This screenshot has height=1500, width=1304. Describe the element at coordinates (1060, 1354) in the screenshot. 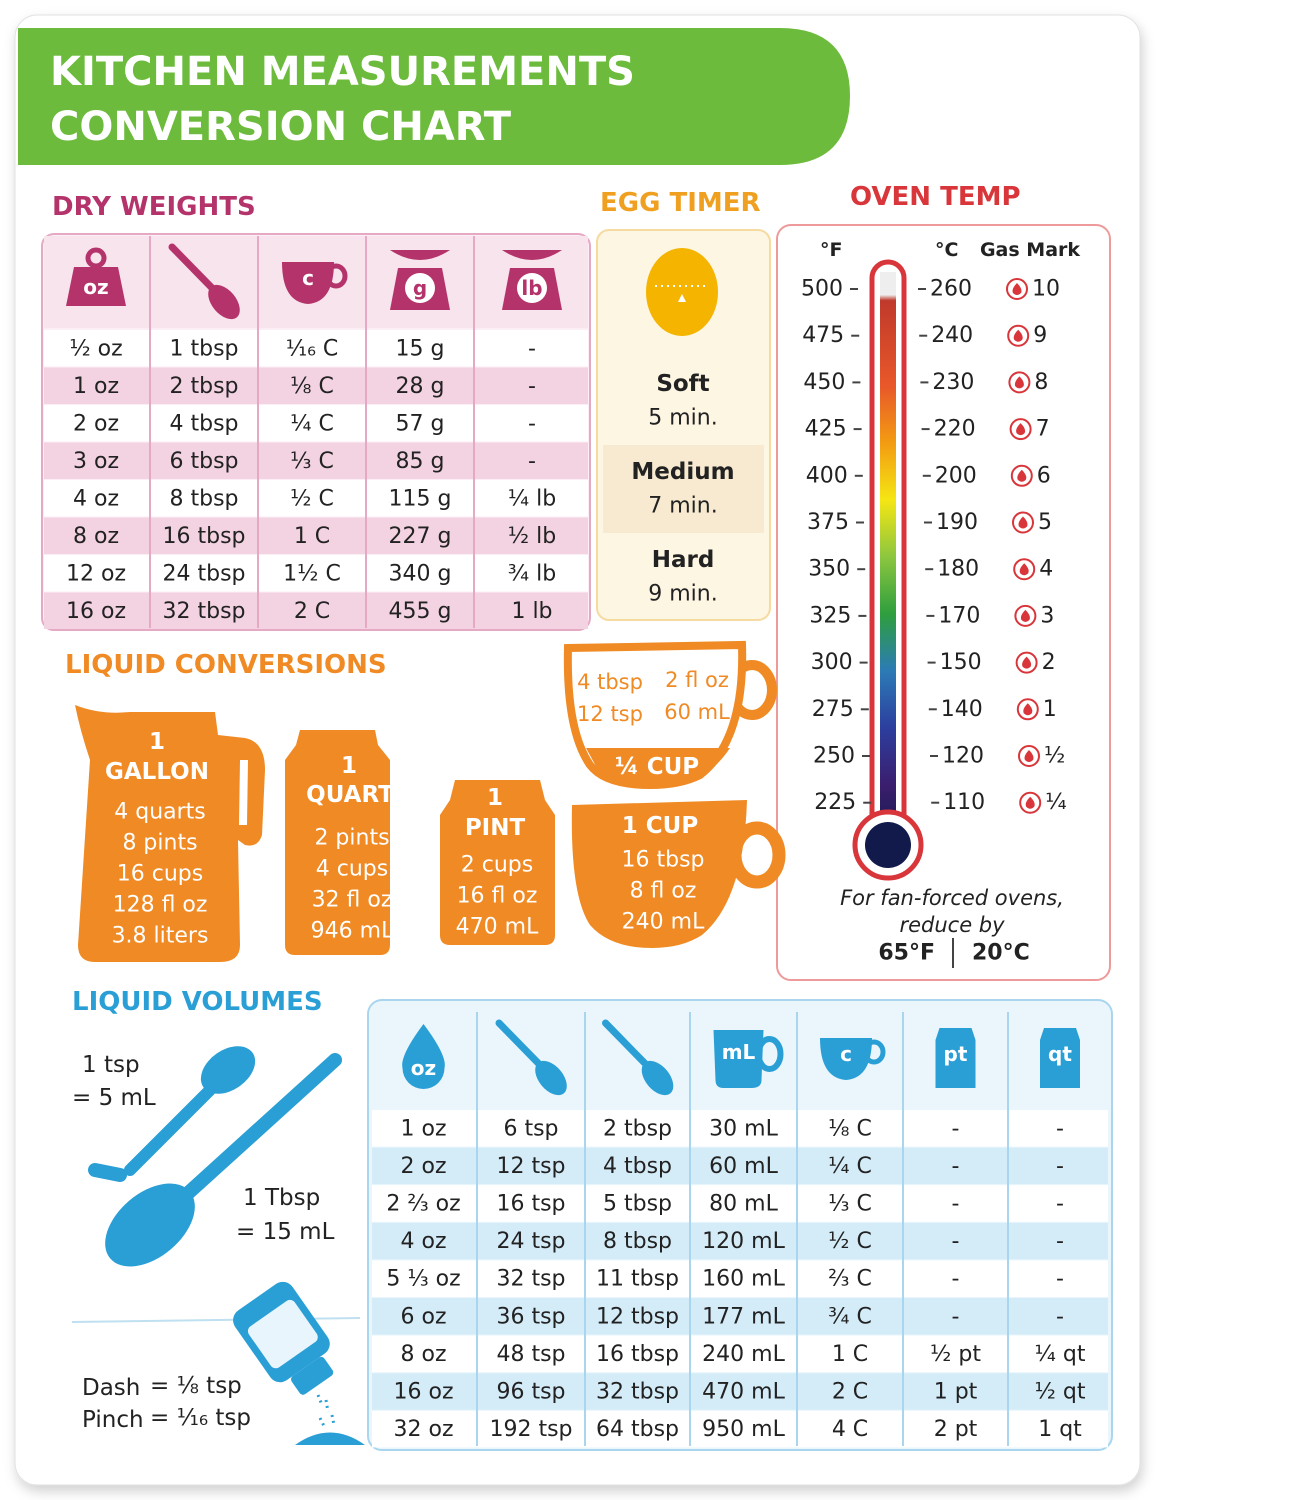

I see `volume-cell: ¼ qt` at that location.